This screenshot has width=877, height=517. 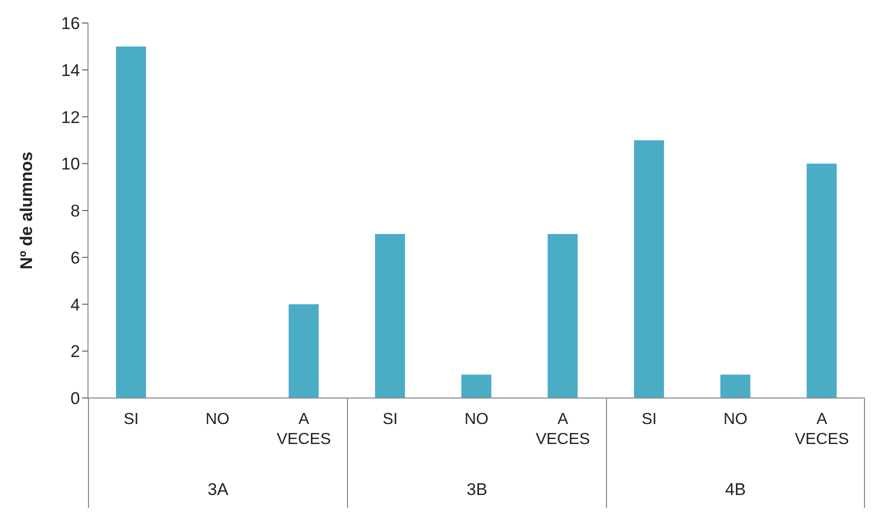 What do you see at coordinates (75, 258) in the screenshot?
I see `y-tick-label: 6` at bounding box center [75, 258].